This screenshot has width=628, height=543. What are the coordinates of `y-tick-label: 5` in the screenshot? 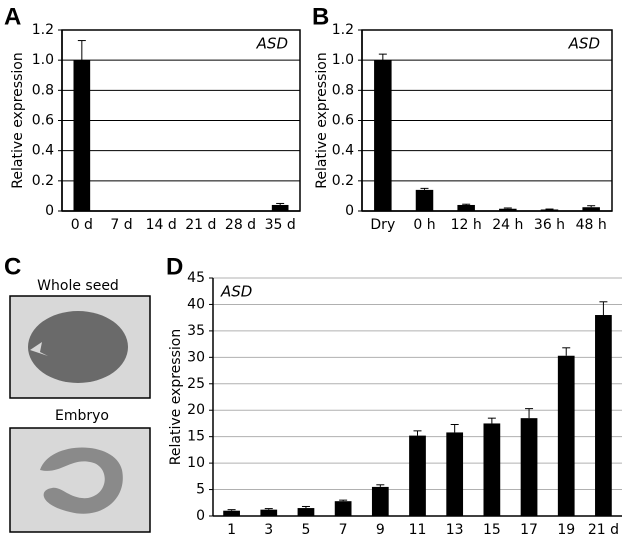 It's located at (200, 490).